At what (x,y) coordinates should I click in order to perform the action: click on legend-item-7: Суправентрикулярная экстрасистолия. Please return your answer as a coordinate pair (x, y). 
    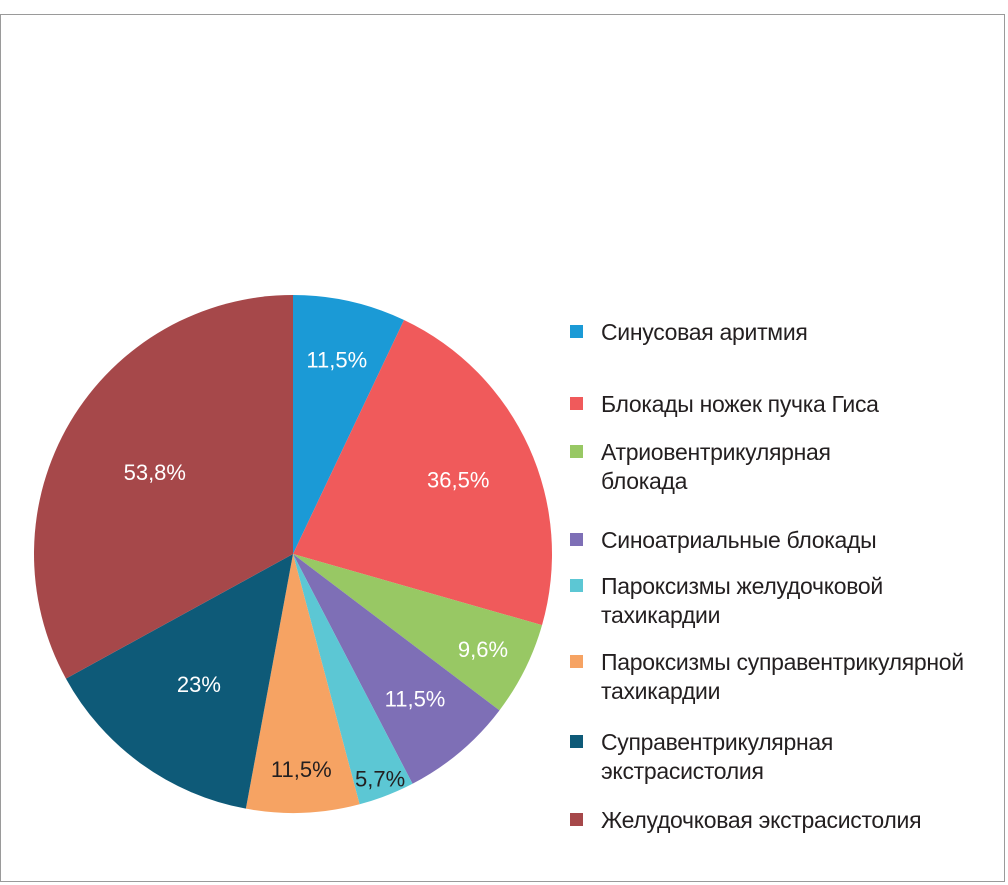
    Looking at the image, I should click on (785, 757).